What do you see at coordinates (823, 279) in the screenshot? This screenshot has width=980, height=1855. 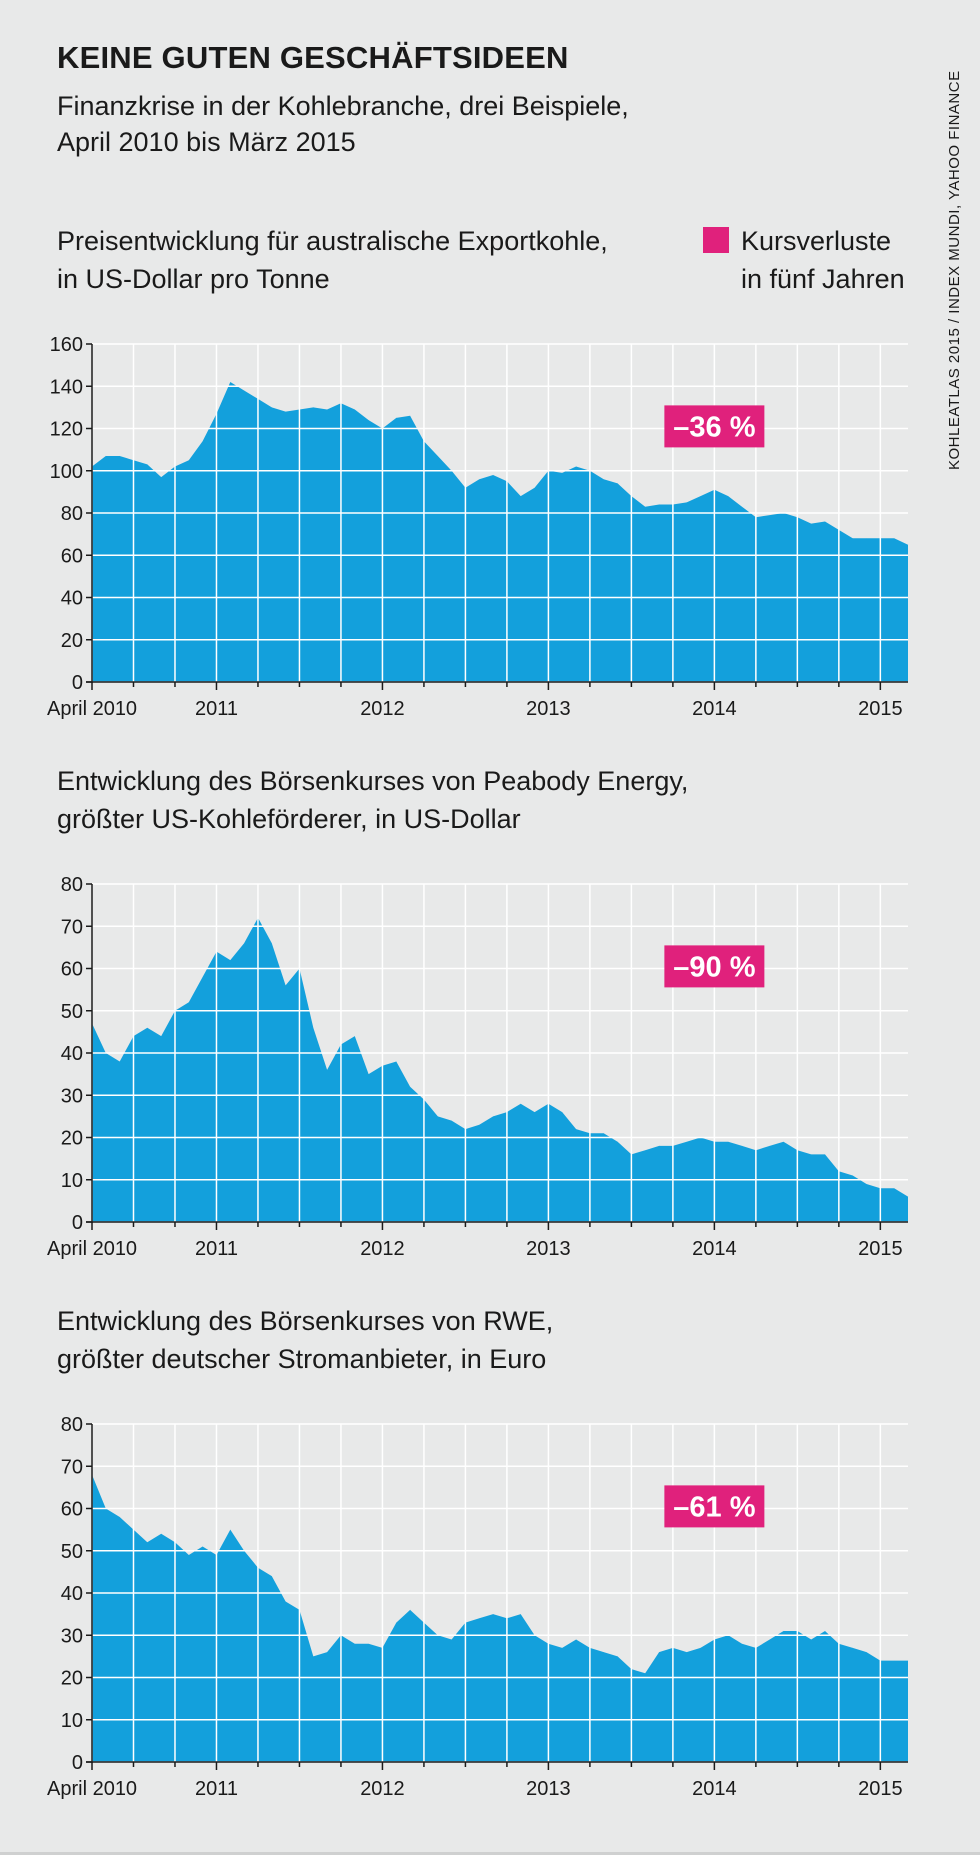 I see `legend-line-2: in fünf Jahren` at bounding box center [823, 279].